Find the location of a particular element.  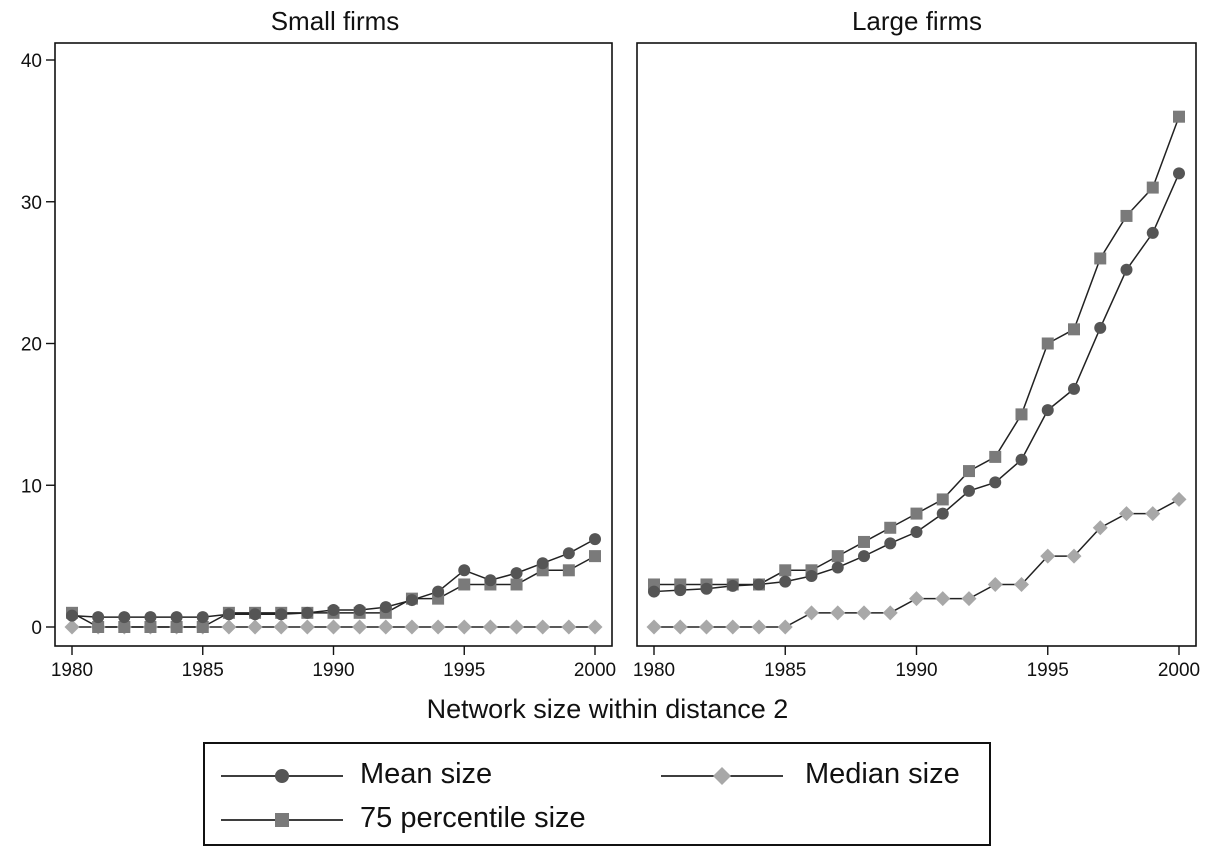

point-1-diamond-1993 is located at coordinates (995, 584).